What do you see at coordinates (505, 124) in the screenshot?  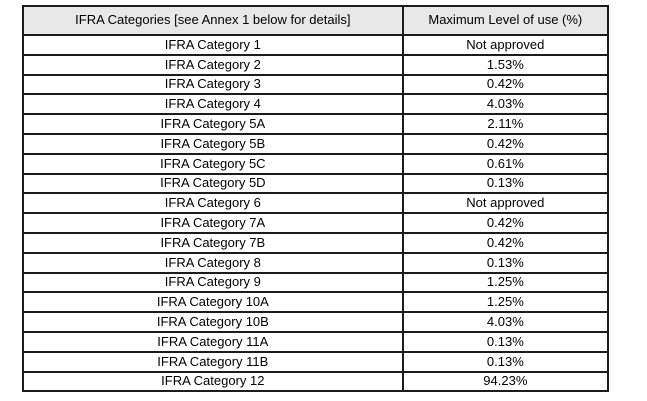 I see `max-level-cell: 2.11%` at bounding box center [505, 124].